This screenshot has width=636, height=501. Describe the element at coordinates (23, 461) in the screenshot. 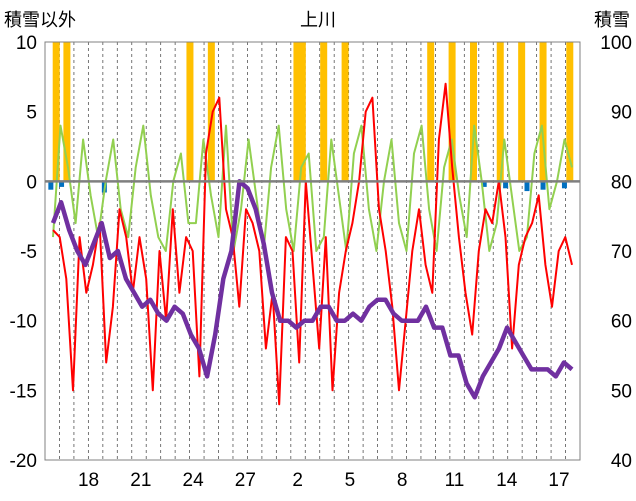

I see `left-tick-label: -20` at that location.